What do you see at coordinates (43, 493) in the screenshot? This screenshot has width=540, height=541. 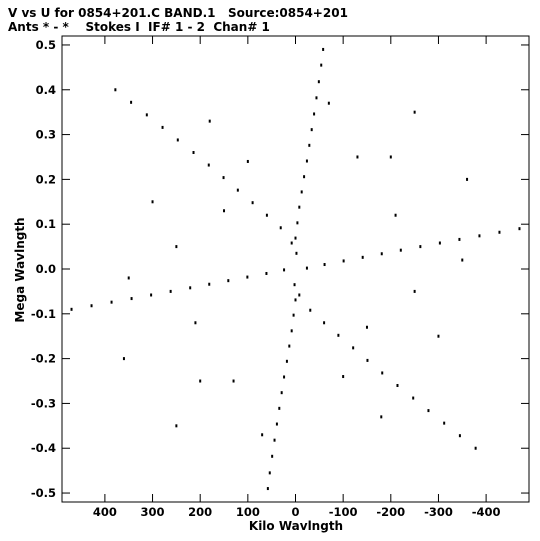 I see `y-tick-label: -0.5` at bounding box center [43, 493].